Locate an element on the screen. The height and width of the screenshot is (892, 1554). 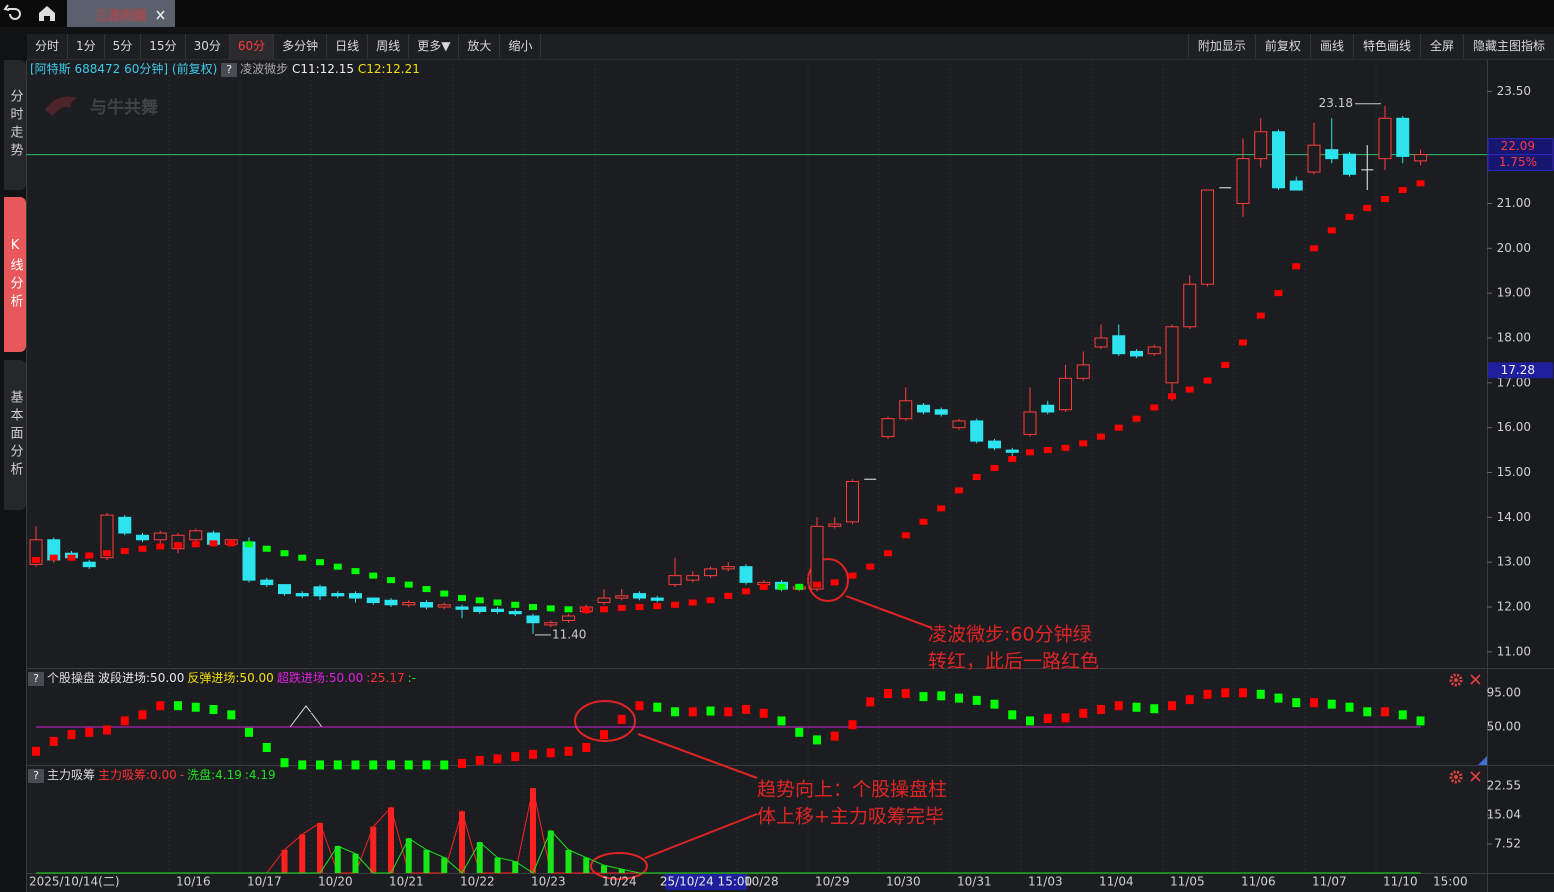
toolbar-button: 前复权 is located at coordinates (1282, 46).